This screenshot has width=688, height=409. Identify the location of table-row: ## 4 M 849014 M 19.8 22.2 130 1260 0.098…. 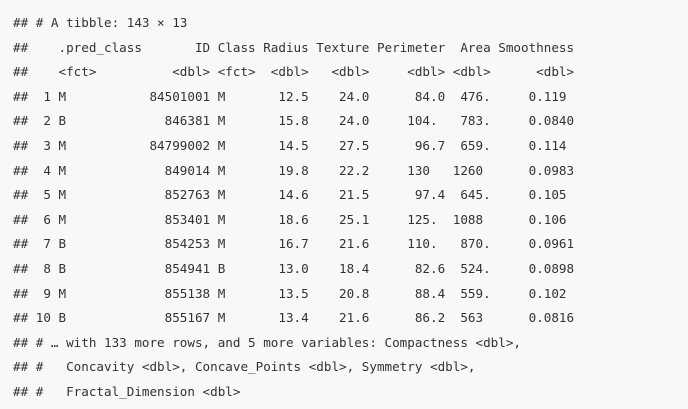
(294, 170).